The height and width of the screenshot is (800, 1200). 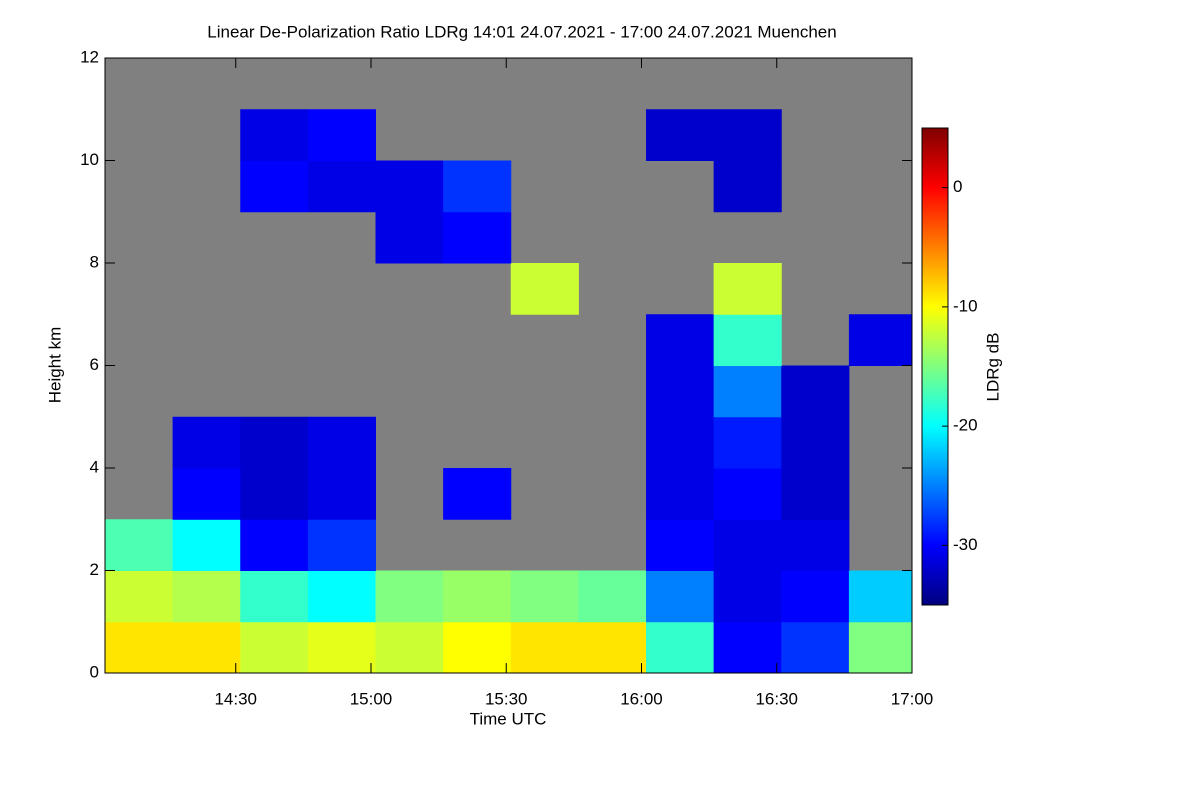 I want to click on colorbar-tick-label: -10, so click(x=965, y=305).